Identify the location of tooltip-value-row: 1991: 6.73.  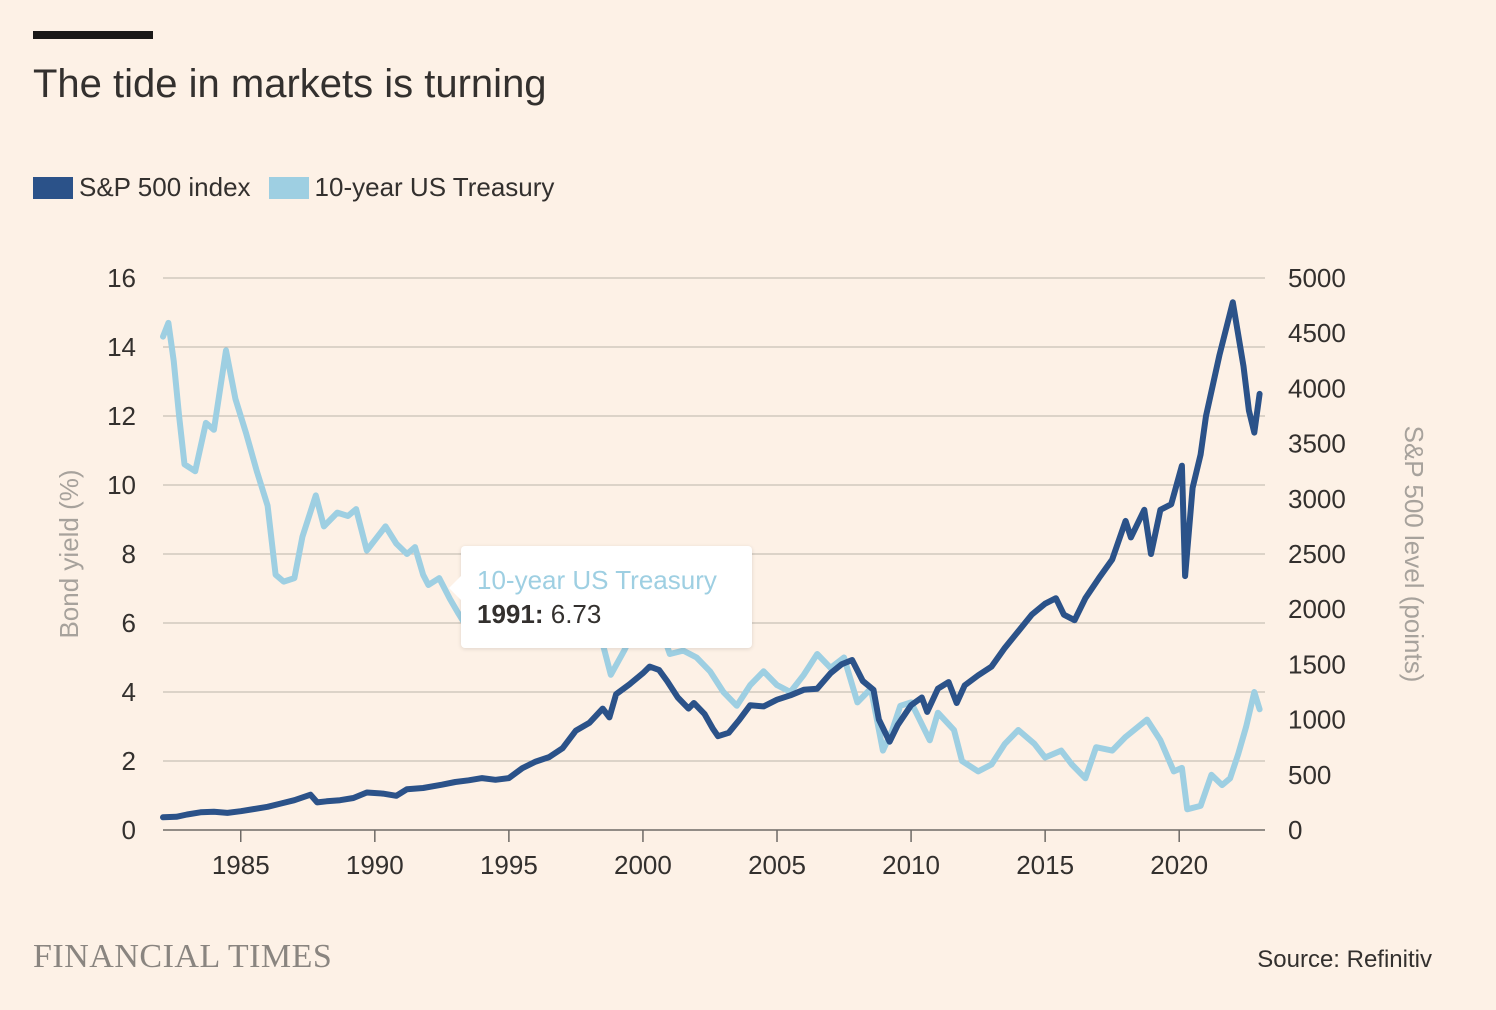
(606, 614).